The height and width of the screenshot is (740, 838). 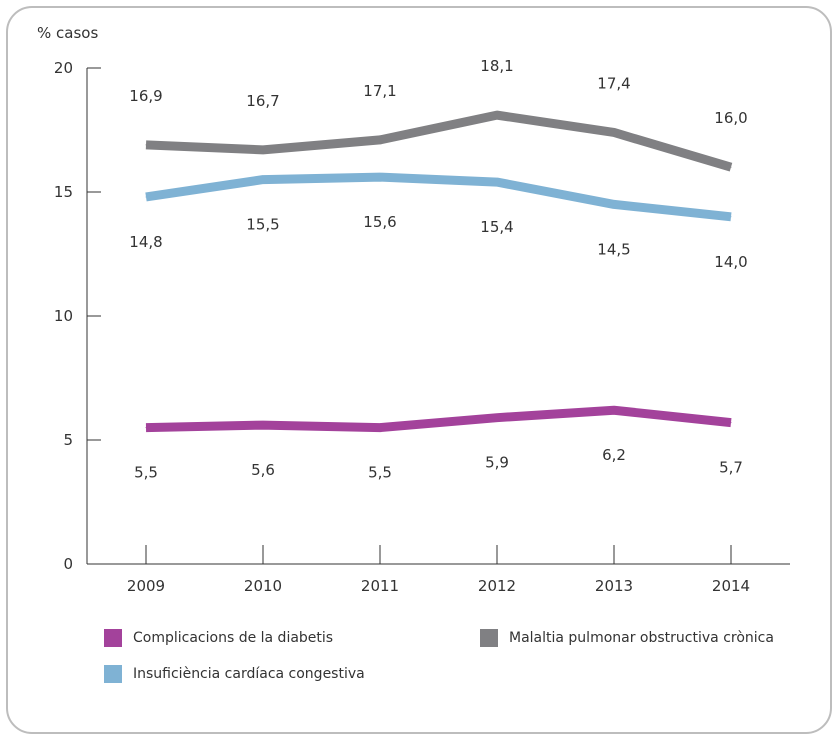 What do you see at coordinates (67, 33) in the screenshot?
I see `y-axis-label: % casos` at bounding box center [67, 33].